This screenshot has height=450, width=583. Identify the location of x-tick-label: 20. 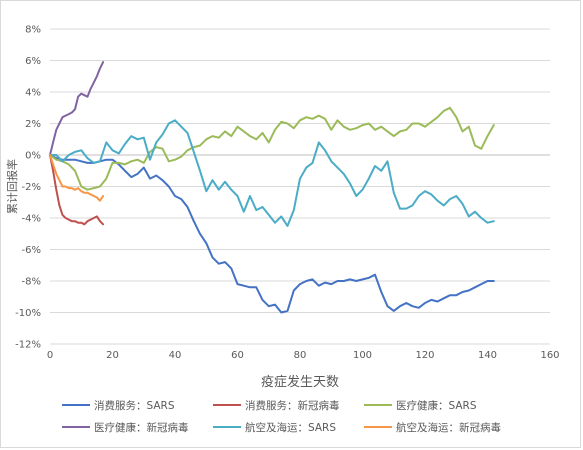
(112, 355).